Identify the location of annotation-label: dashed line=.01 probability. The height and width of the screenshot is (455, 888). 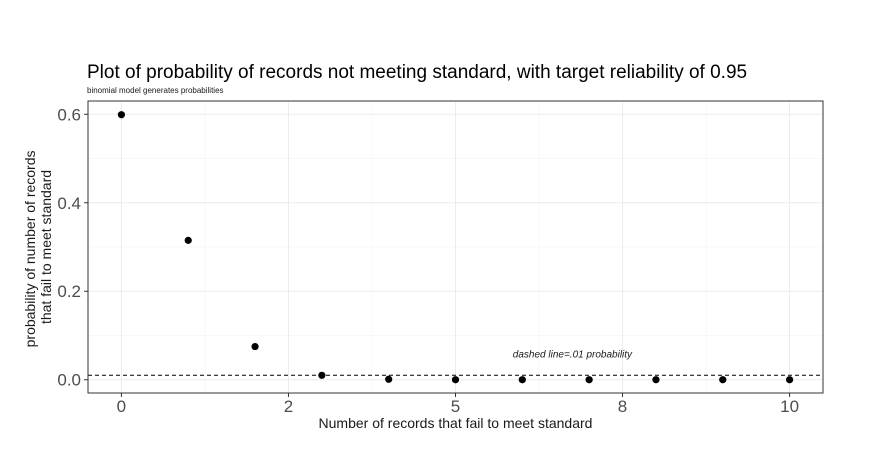
(573, 355).